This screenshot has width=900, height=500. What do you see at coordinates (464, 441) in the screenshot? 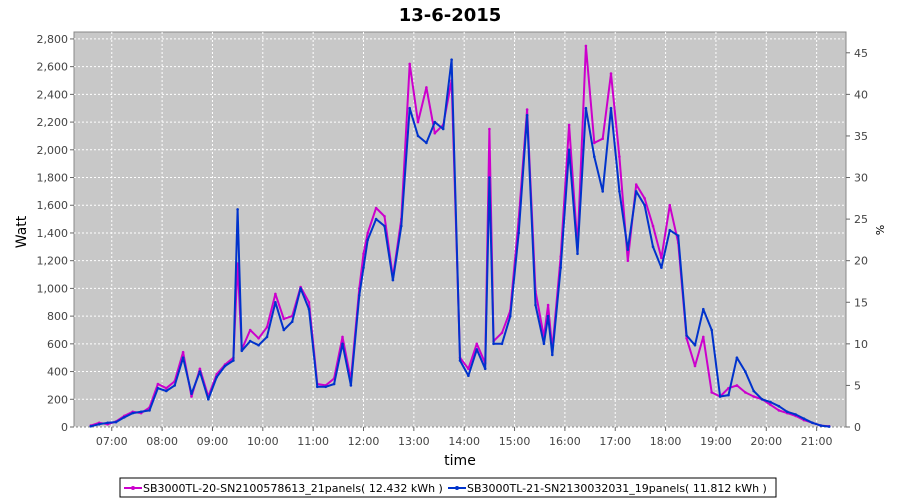
I see `x-tick-label: 14:00` at bounding box center [464, 441].